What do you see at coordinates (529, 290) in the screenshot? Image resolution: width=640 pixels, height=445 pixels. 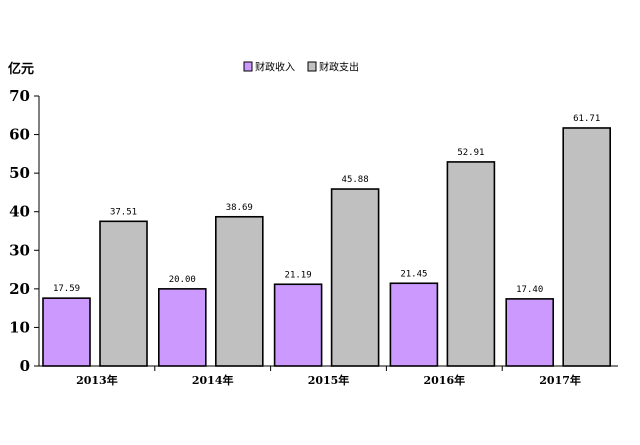 I see `data-label: 17.40` at bounding box center [529, 290].